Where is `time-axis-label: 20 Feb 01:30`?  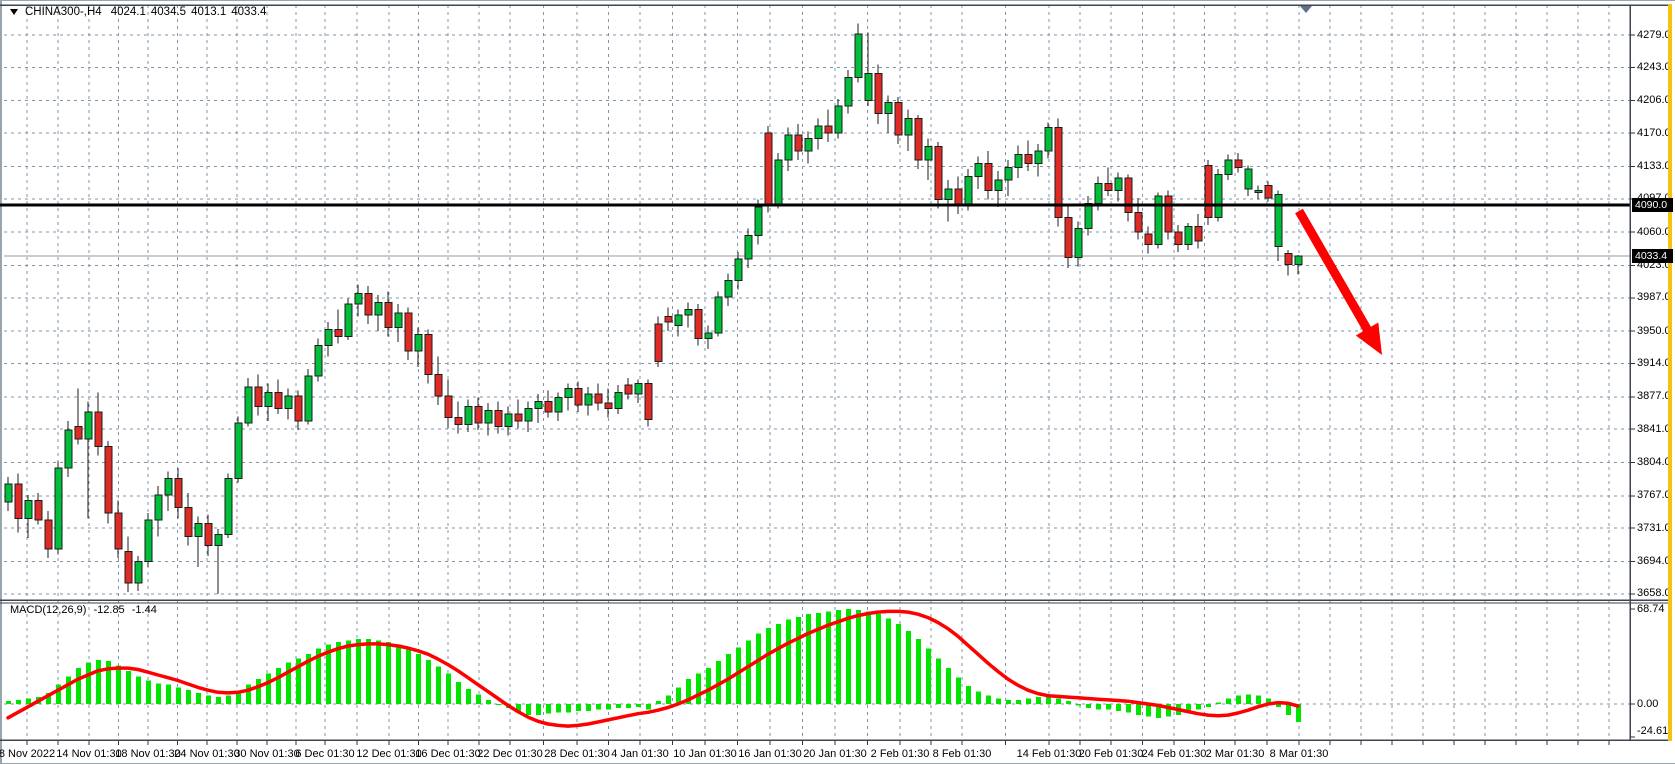 time-axis-label: 20 Feb 01:30 is located at coordinates (1111, 754).